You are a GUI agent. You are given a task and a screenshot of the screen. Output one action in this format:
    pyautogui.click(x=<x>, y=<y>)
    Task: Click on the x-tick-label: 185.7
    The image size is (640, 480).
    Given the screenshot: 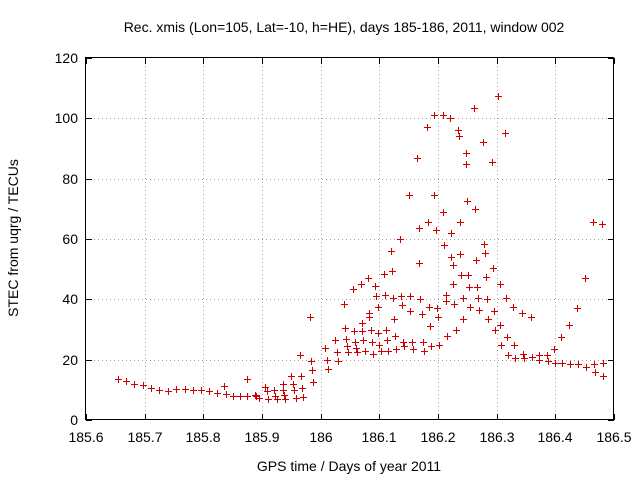 What is the action you would take?
    pyautogui.click(x=144, y=437)
    